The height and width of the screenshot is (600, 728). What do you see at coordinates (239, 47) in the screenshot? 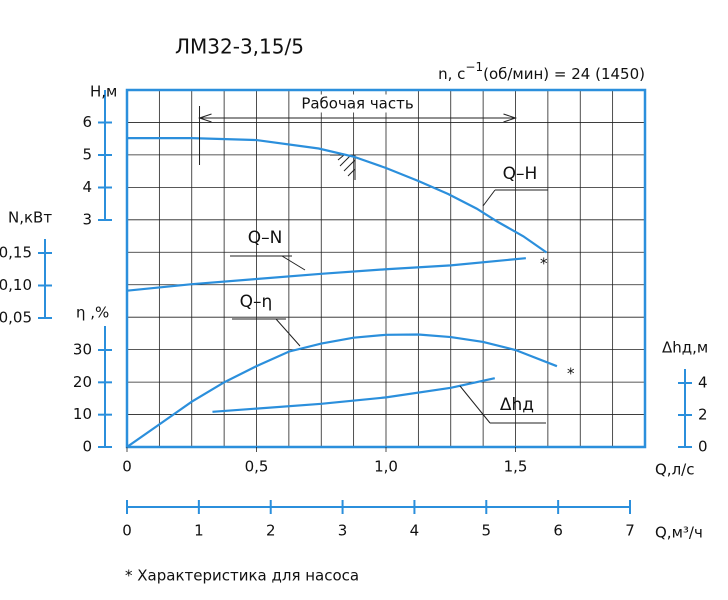
I see `chart-title: ЛМ32-3,15/5` at bounding box center [239, 47].